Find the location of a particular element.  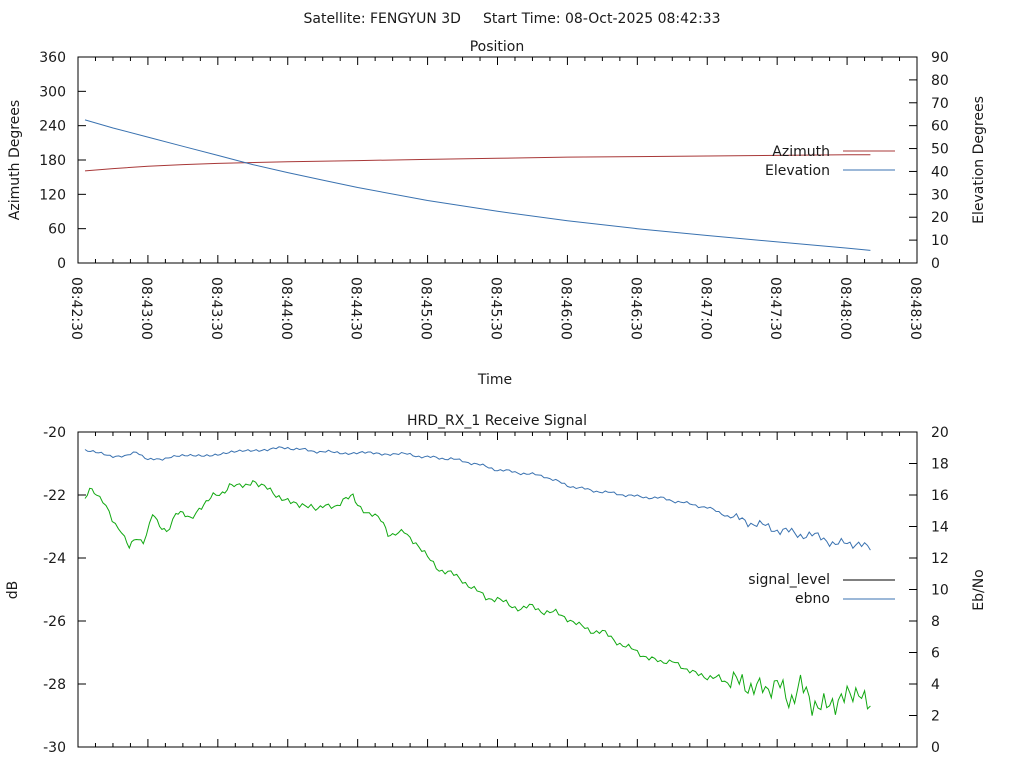

x-tick-label: 08:46:00 is located at coordinates (565, 308).